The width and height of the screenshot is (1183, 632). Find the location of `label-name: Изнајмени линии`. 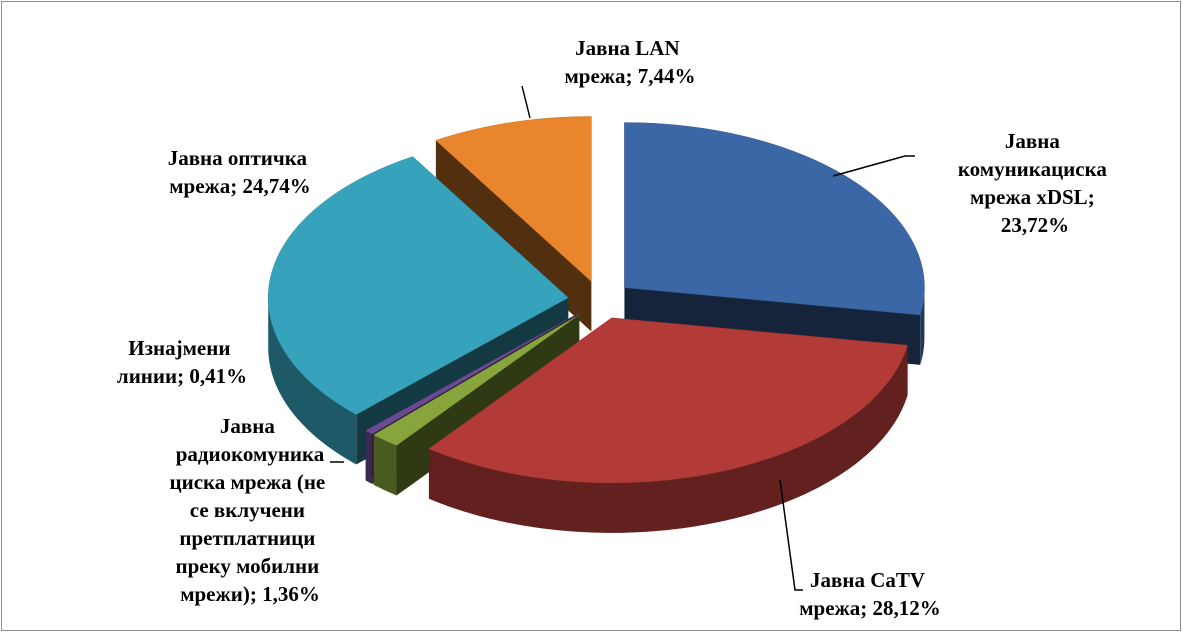

label-name: Изнајмени линии is located at coordinates (176, 362).